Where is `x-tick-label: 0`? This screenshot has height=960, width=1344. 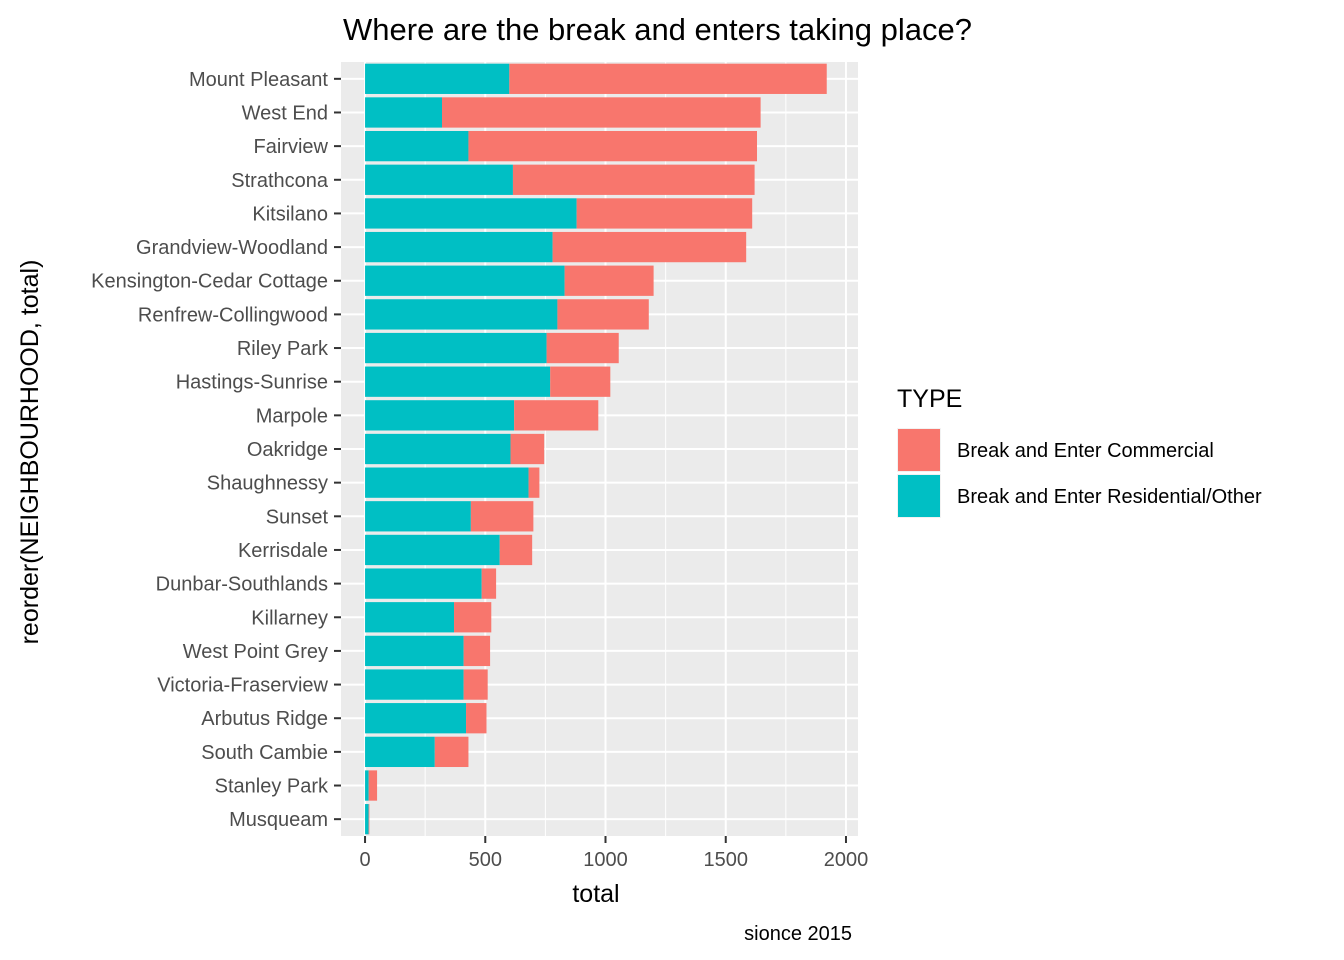 x-tick-label: 0 is located at coordinates (364, 860).